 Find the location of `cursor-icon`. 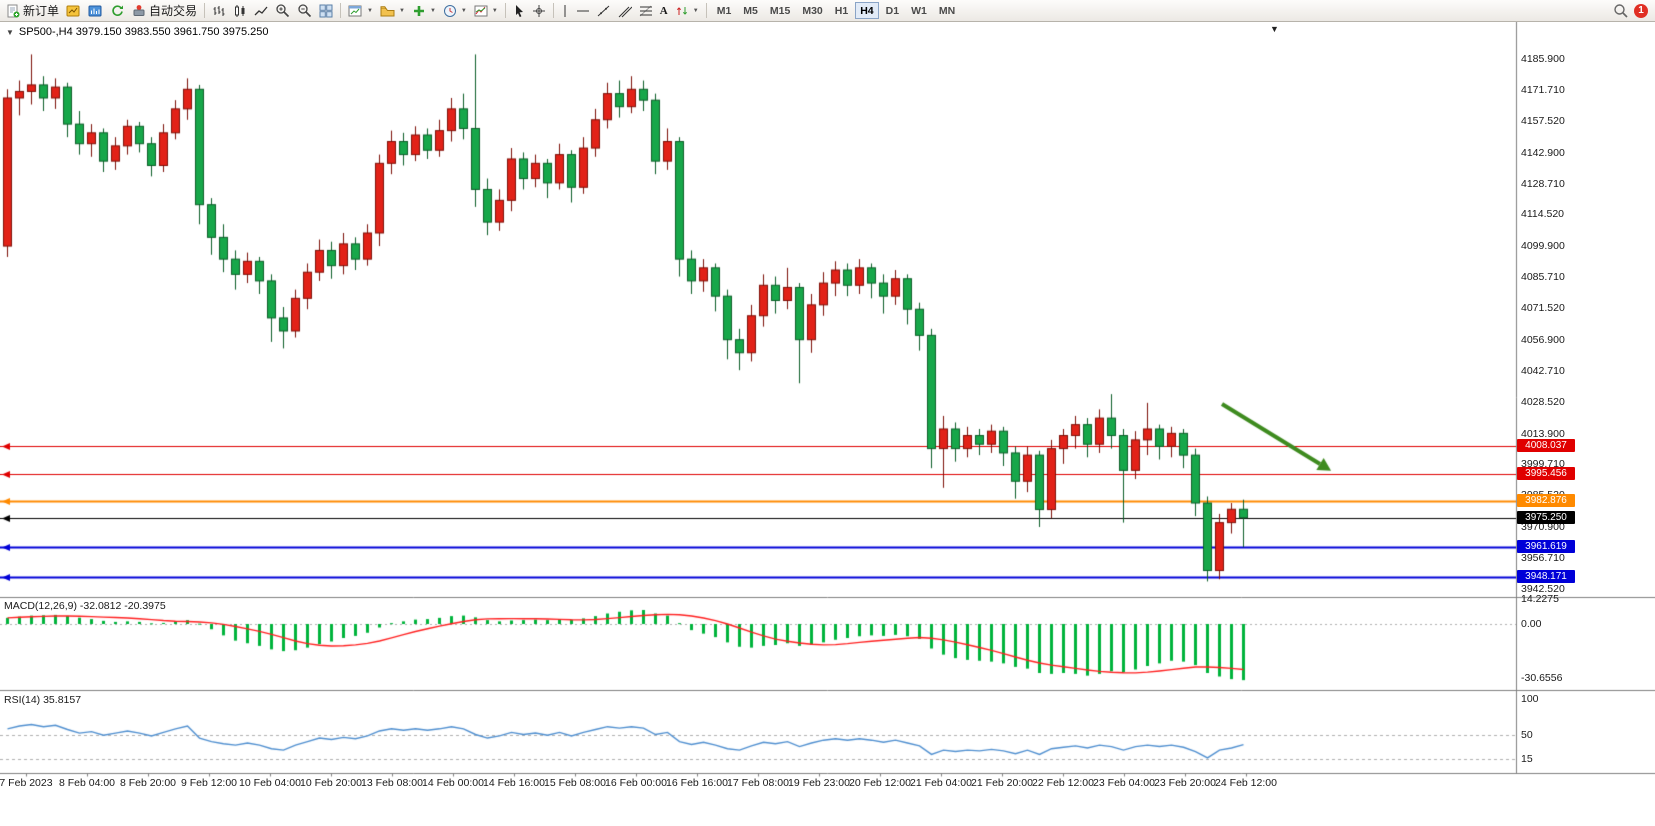

cursor-icon is located at coordinates (519, 10).